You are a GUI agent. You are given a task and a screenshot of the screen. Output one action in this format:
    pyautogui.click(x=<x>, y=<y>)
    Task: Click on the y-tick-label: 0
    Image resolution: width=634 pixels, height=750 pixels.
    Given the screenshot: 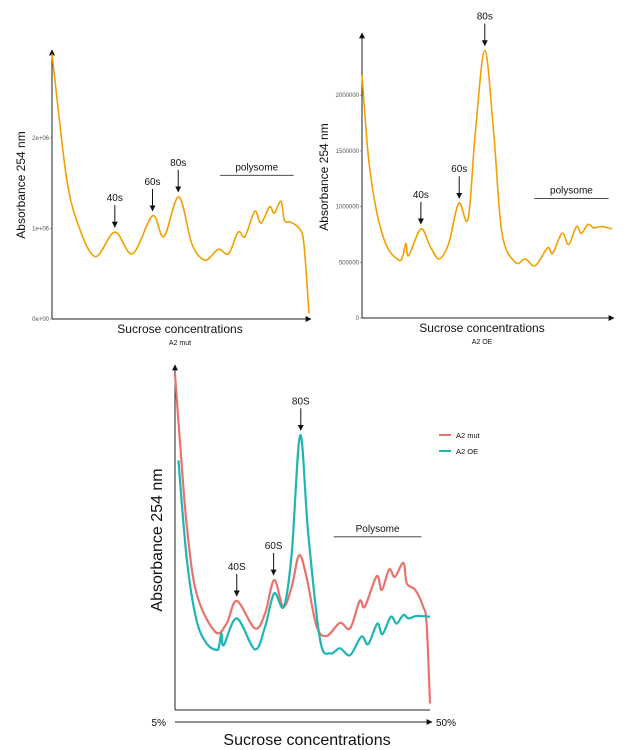 What is the action you would take?
    pyautogui.click(x=358, y=319)
    